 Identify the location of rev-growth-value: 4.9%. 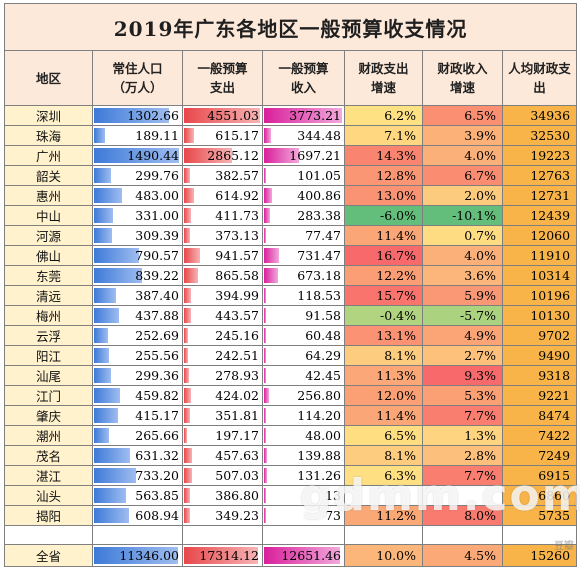
(462, 335).